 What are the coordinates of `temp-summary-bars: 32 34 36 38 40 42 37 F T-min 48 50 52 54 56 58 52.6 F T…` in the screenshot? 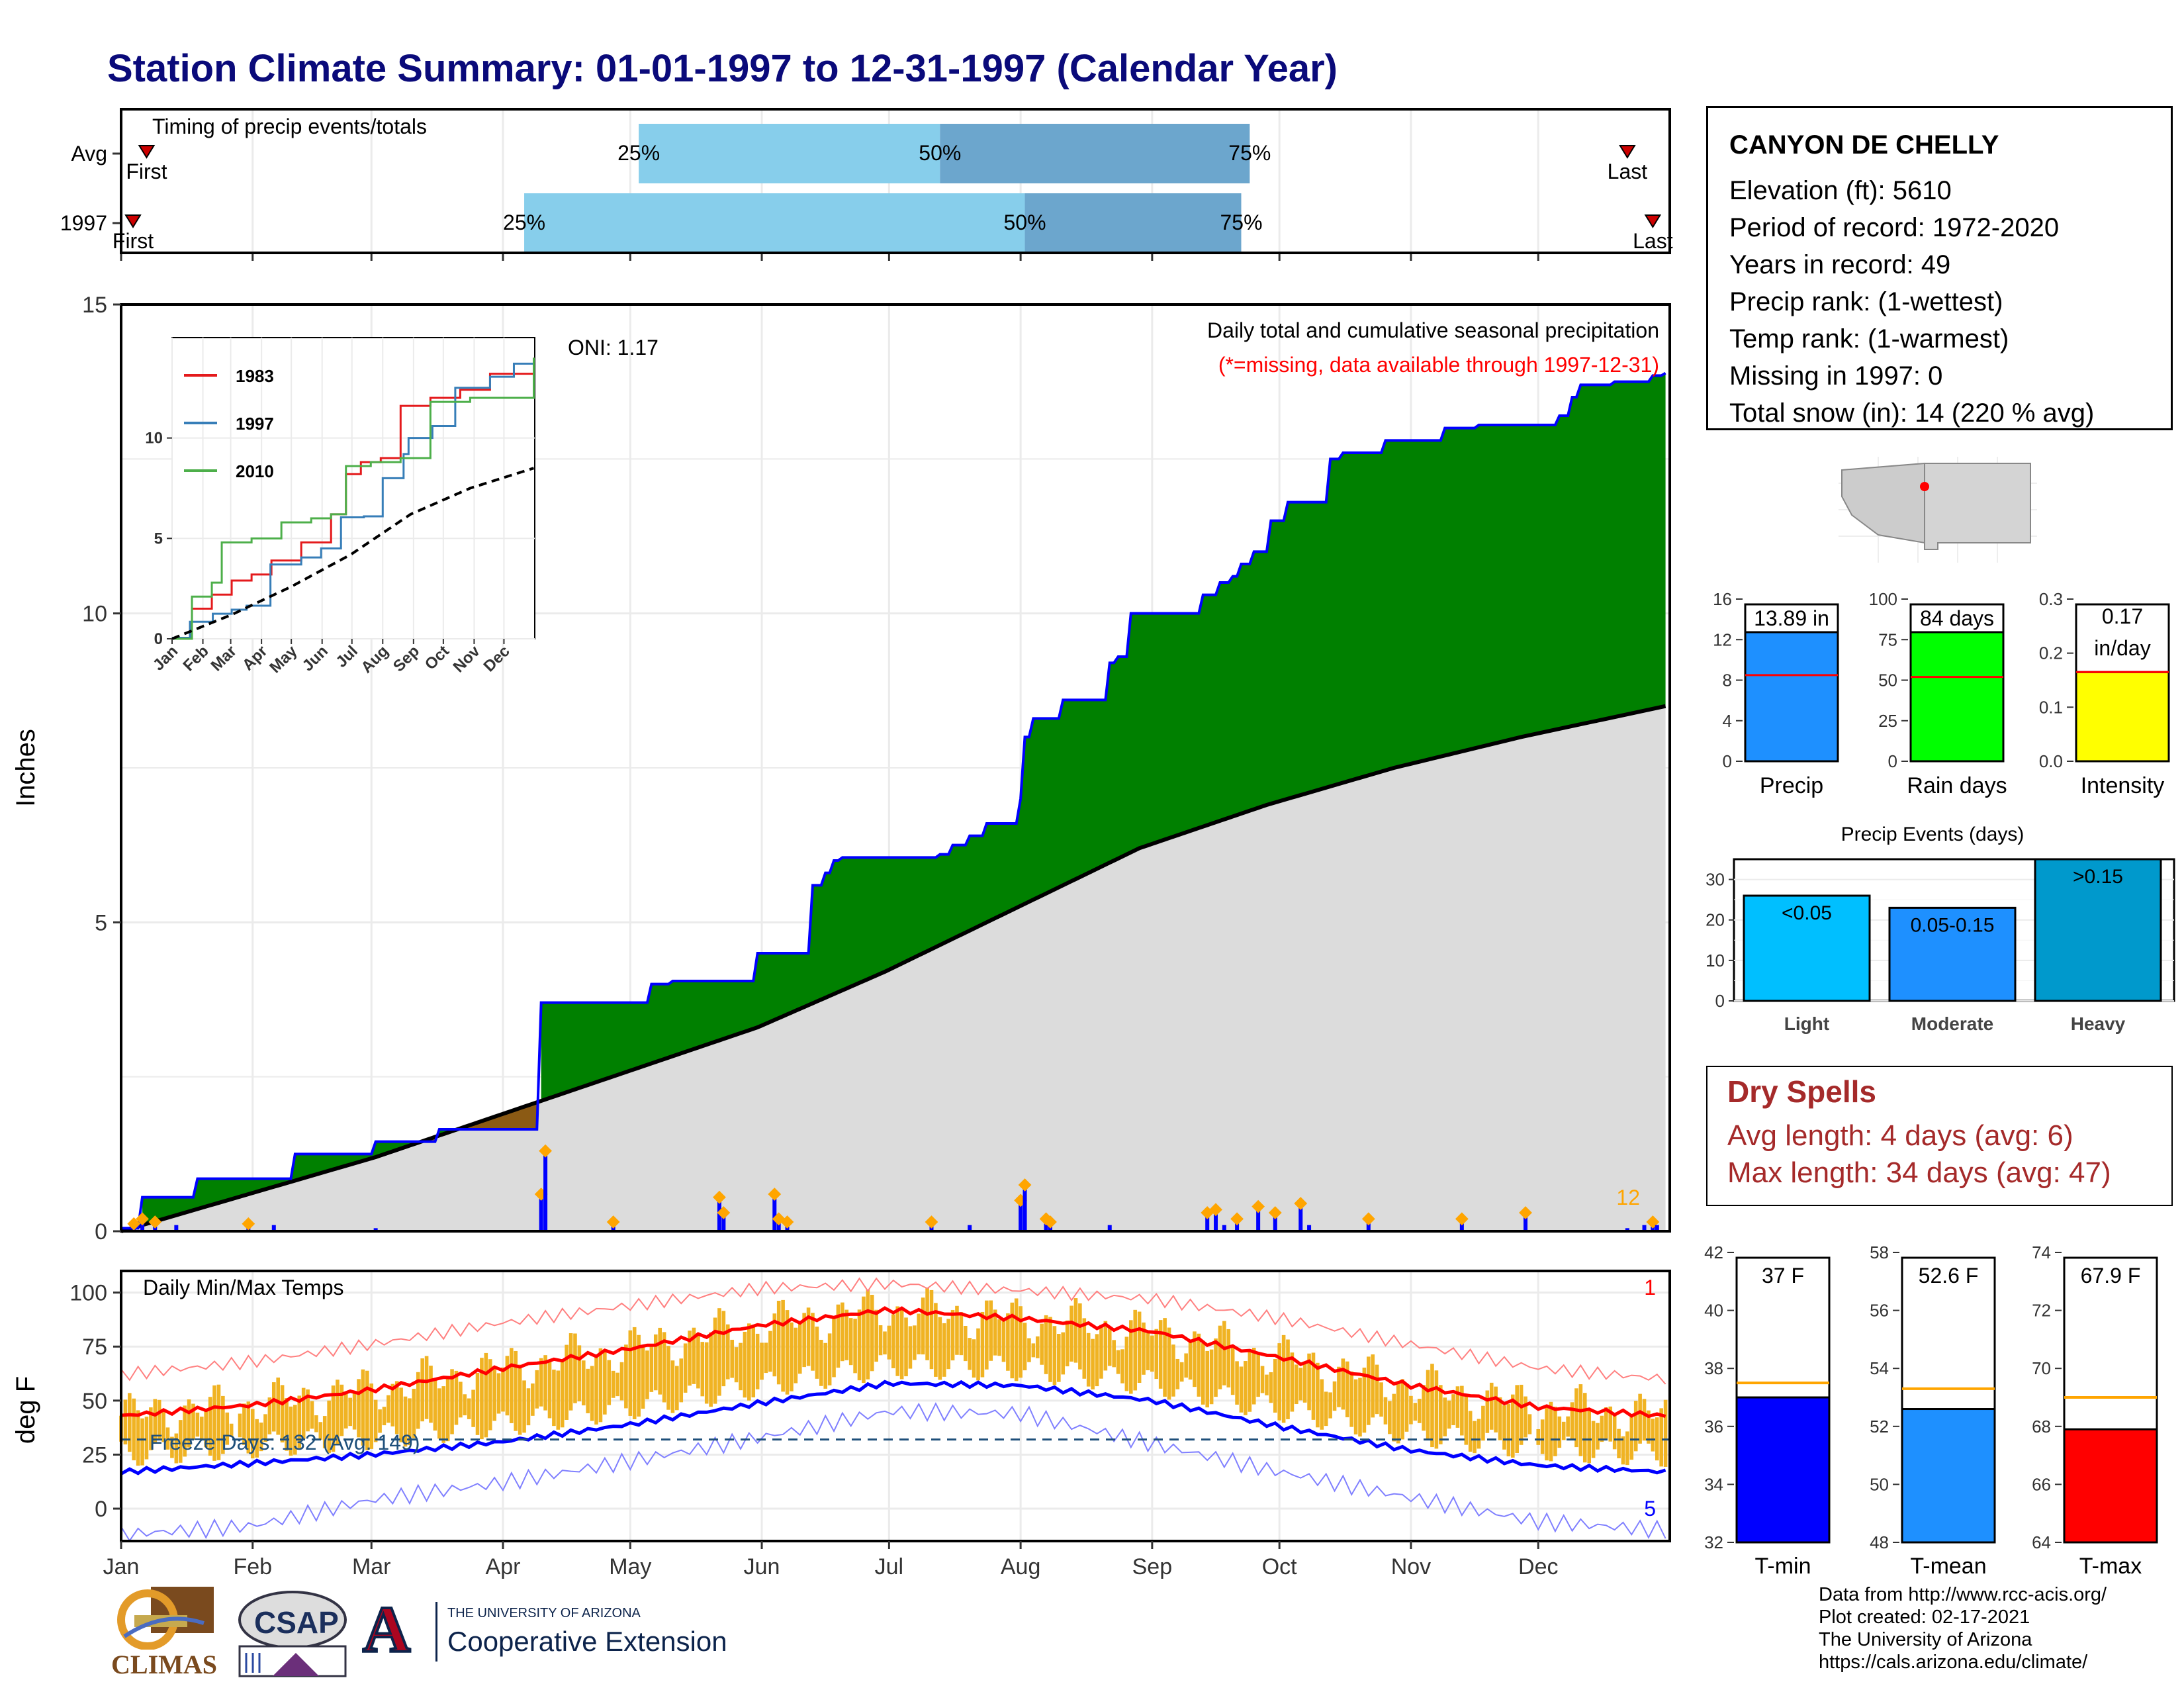 It's located at (1931, 1411).